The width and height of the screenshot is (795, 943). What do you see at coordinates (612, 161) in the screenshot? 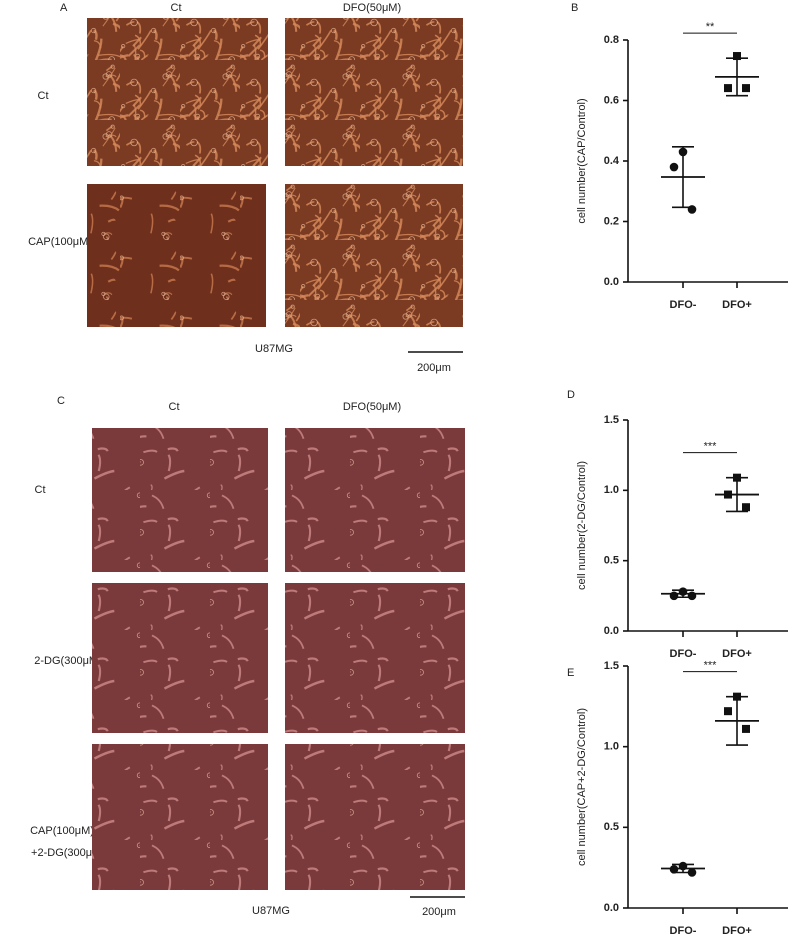
I see `y-tick-label: 0.4` at bounding box center [612, 161].